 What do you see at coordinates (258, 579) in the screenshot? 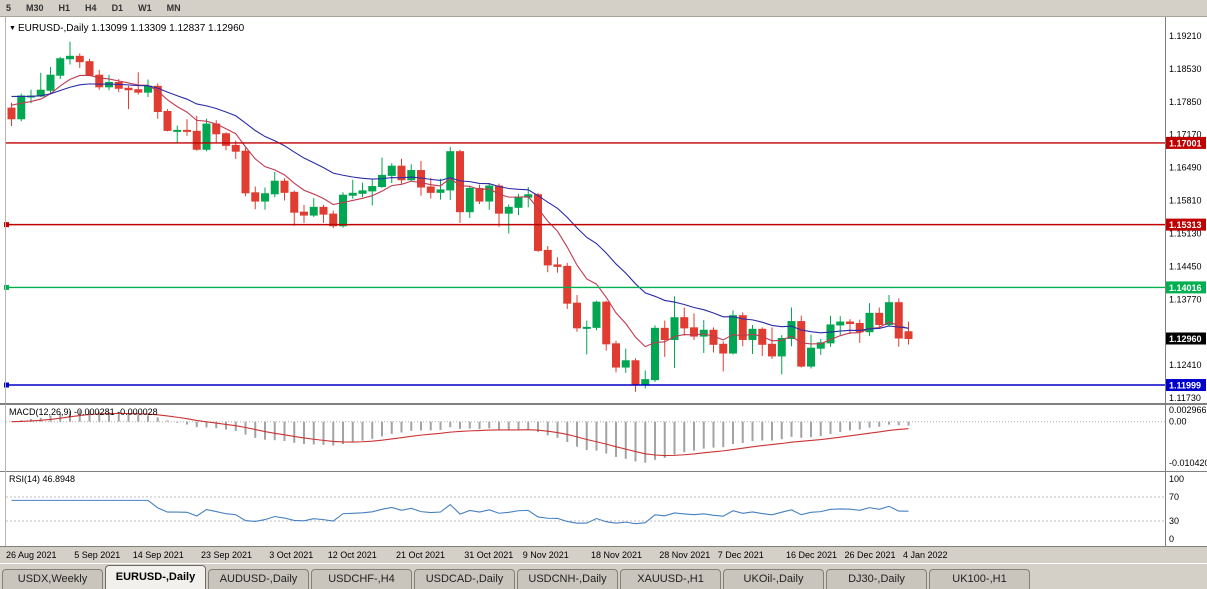
I see `chart-tab-audusd-daily: AUDUSD-,Daily` at bounding box center [258, 579].